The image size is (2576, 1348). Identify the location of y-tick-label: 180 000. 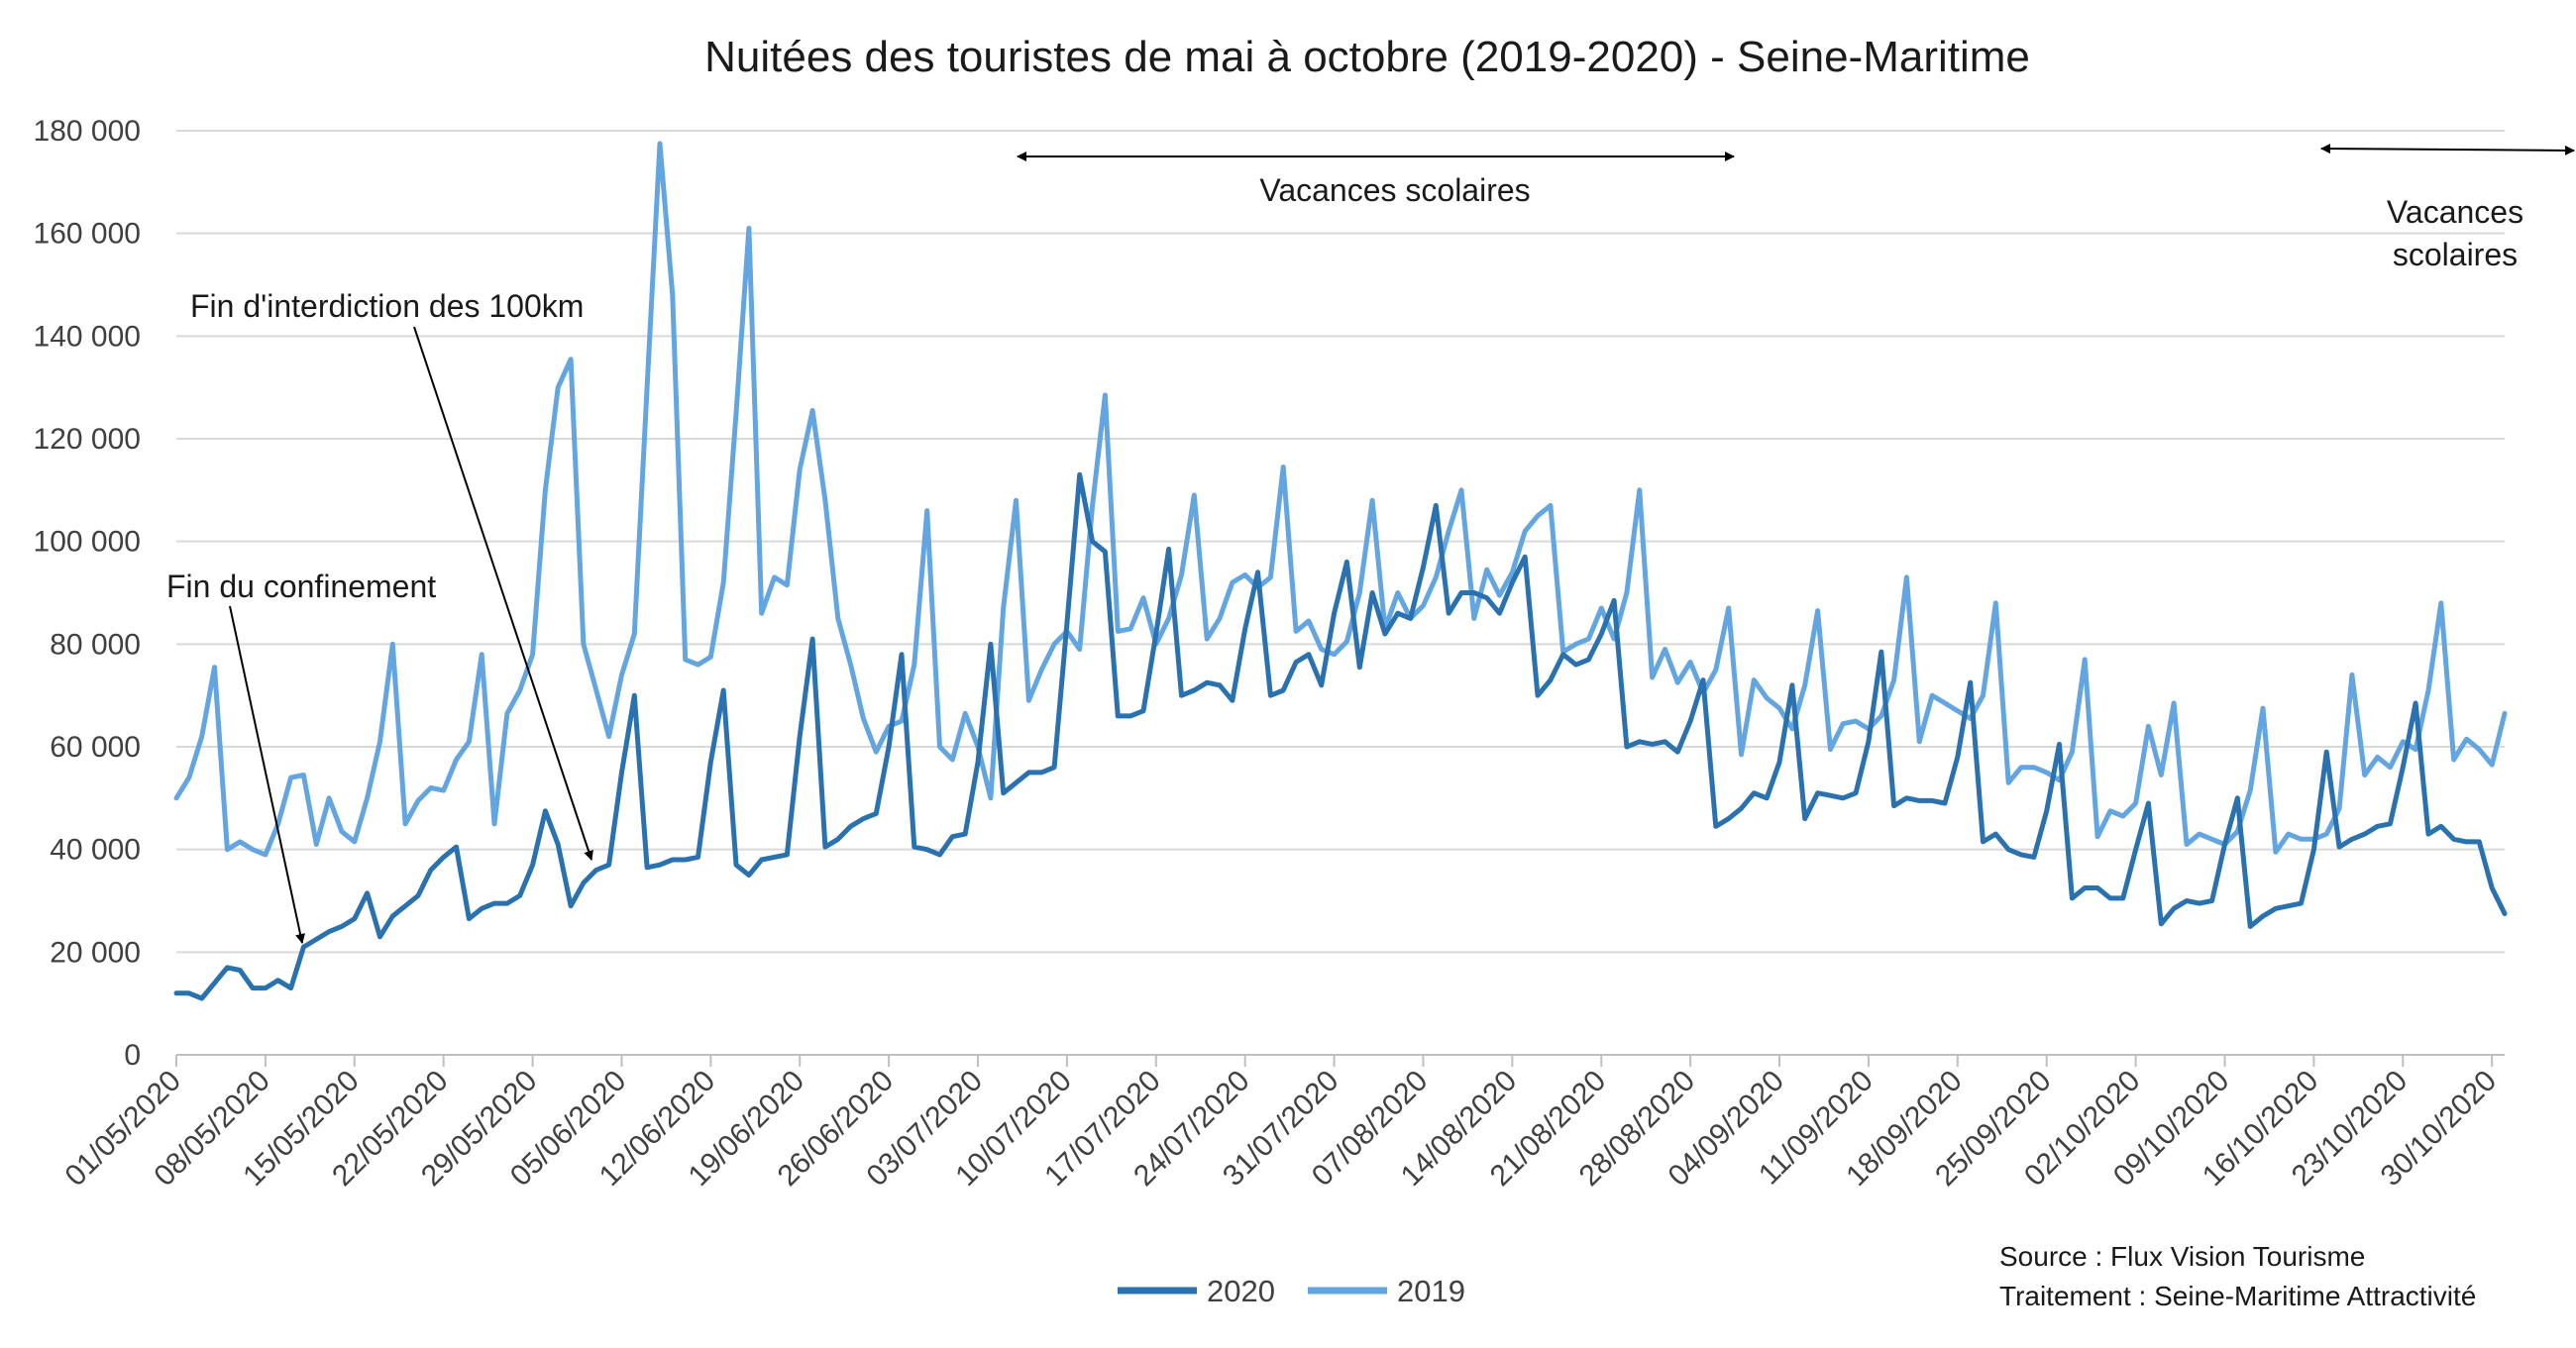
(88, 131).